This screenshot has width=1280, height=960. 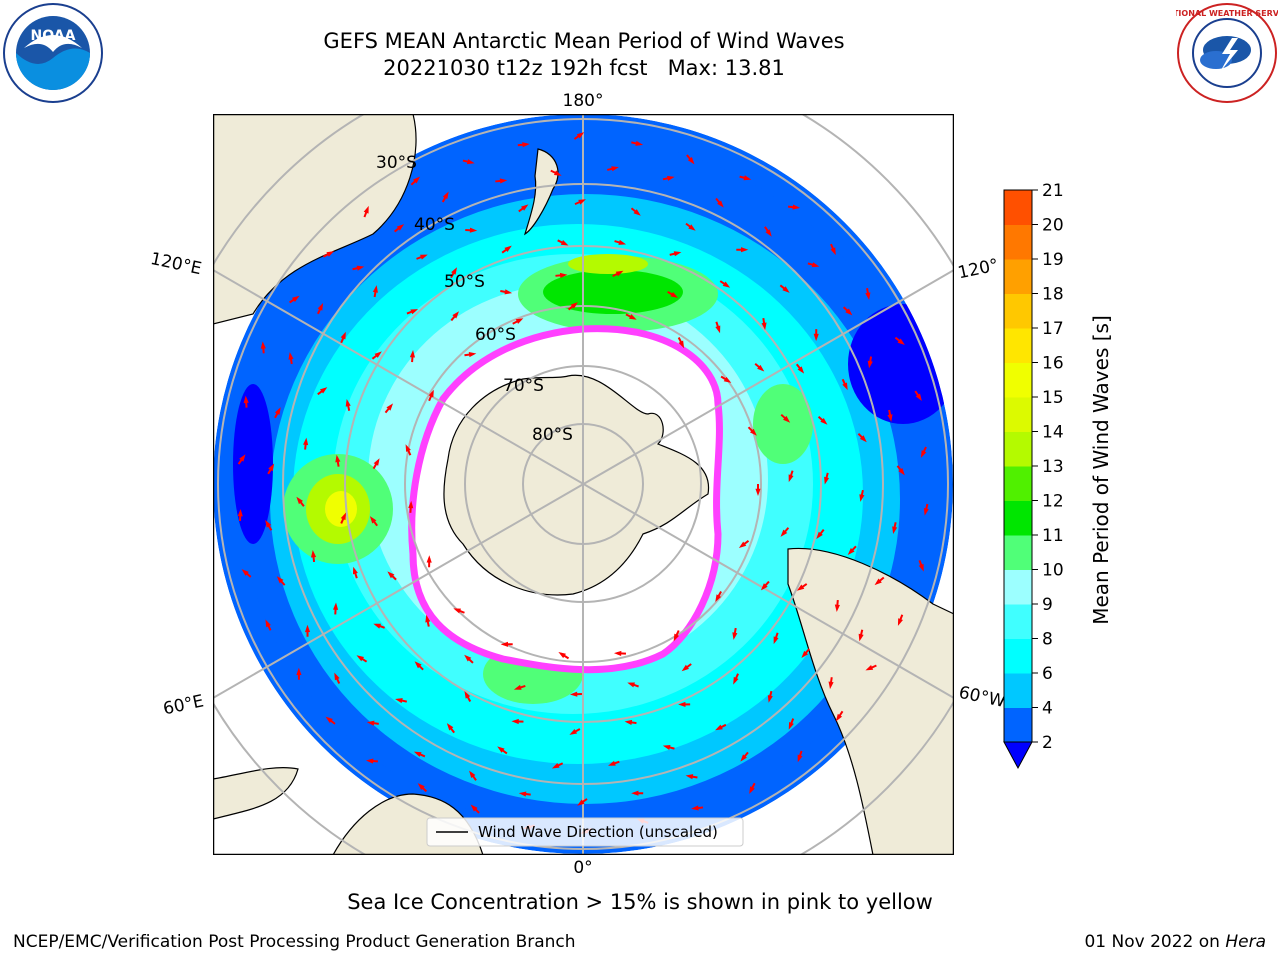 I want to click on colorbar-tick-label: 18, so click(x=1053, y=295).